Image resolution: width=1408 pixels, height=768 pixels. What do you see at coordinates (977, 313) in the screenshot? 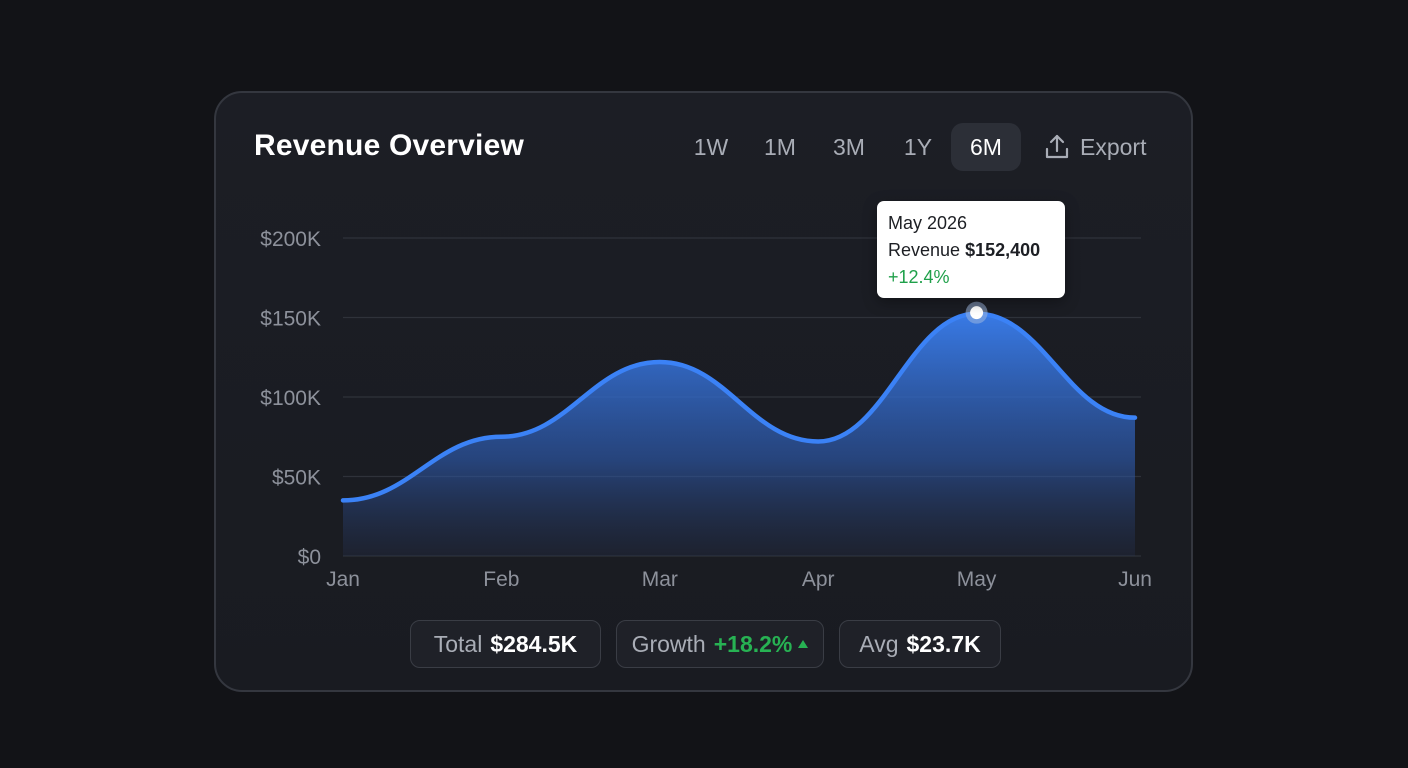
I see `data-point-highlight` at bounding box center [977, 313].